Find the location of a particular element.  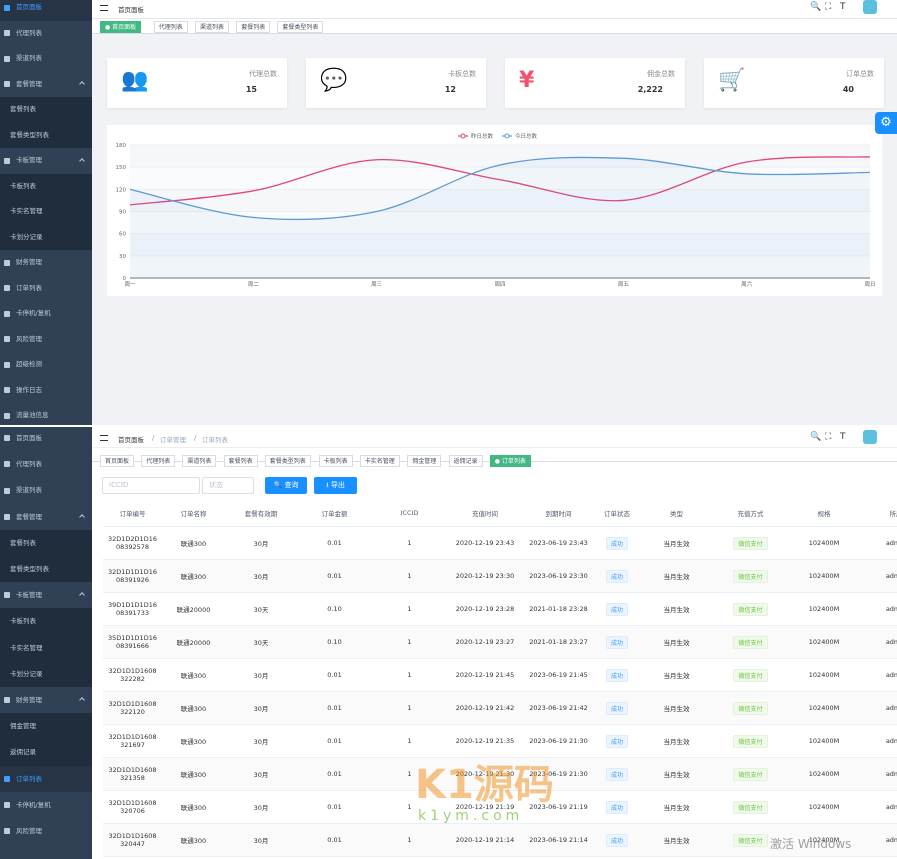

cell-text: 32D1D1D1608321697 is located at coordinates (132, 741).